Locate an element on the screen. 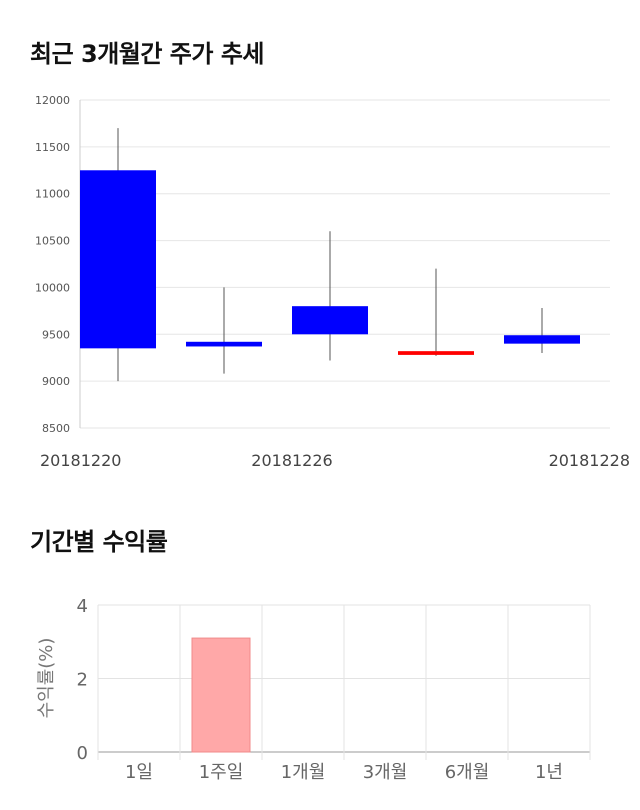 The image size is (640, 810). y-tick-label: 2 is located at coordinates (82, 680).